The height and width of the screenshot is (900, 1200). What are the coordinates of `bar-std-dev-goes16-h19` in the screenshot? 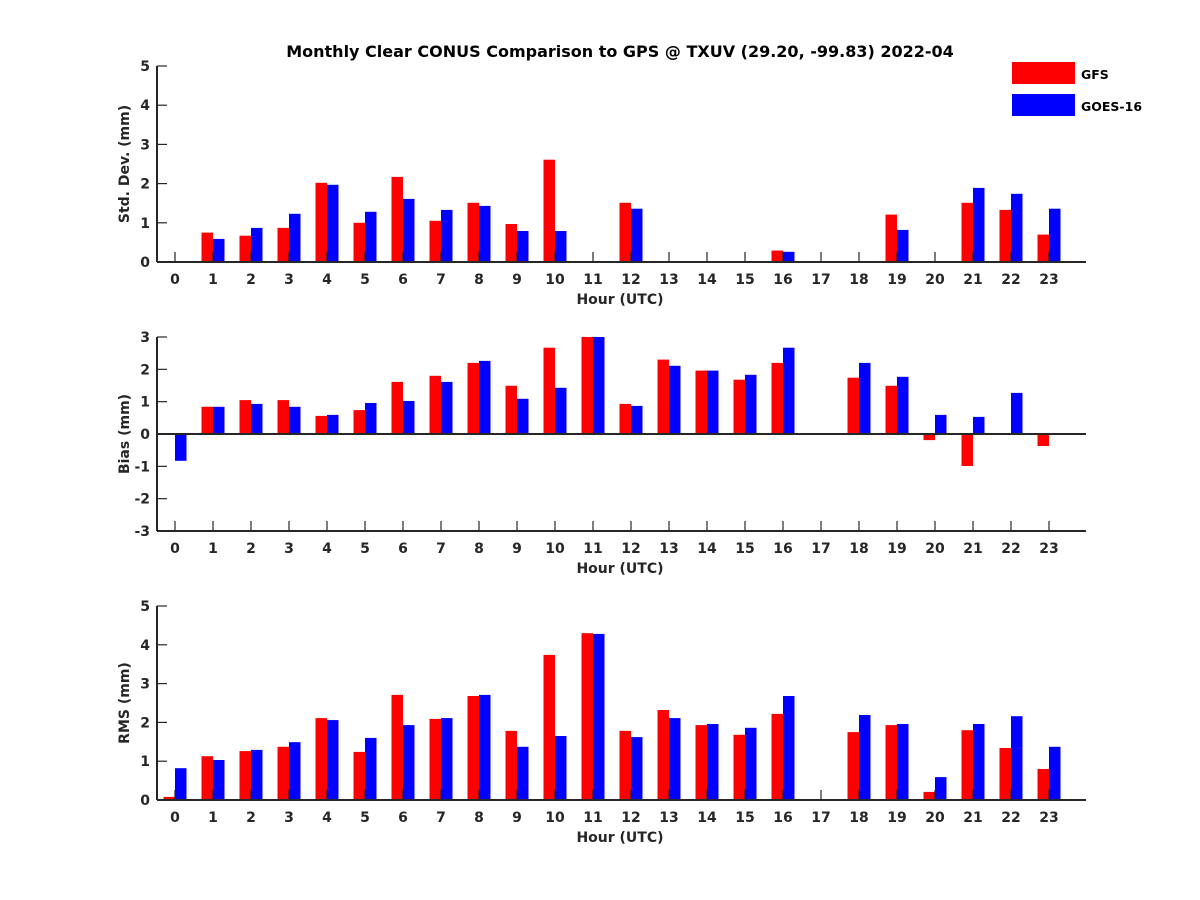 It's located at (903, 245).